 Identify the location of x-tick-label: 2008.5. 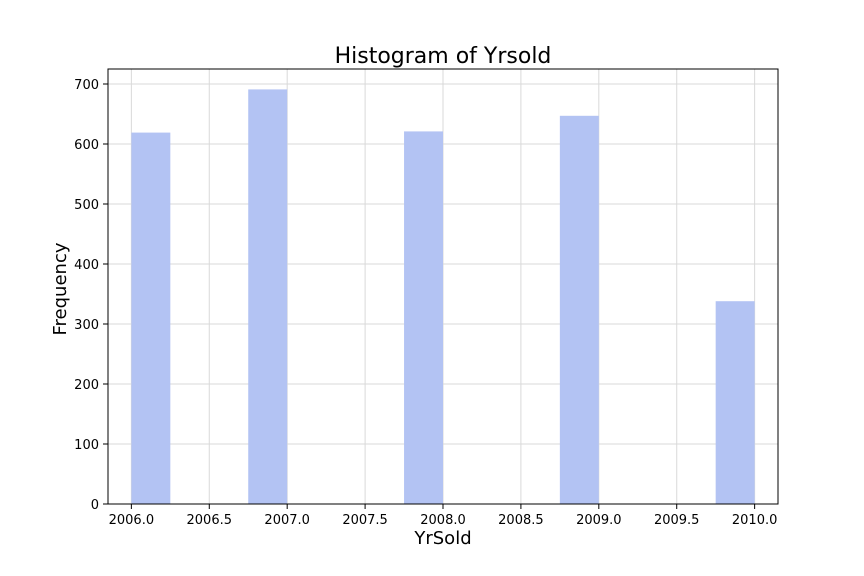
(521, 520).